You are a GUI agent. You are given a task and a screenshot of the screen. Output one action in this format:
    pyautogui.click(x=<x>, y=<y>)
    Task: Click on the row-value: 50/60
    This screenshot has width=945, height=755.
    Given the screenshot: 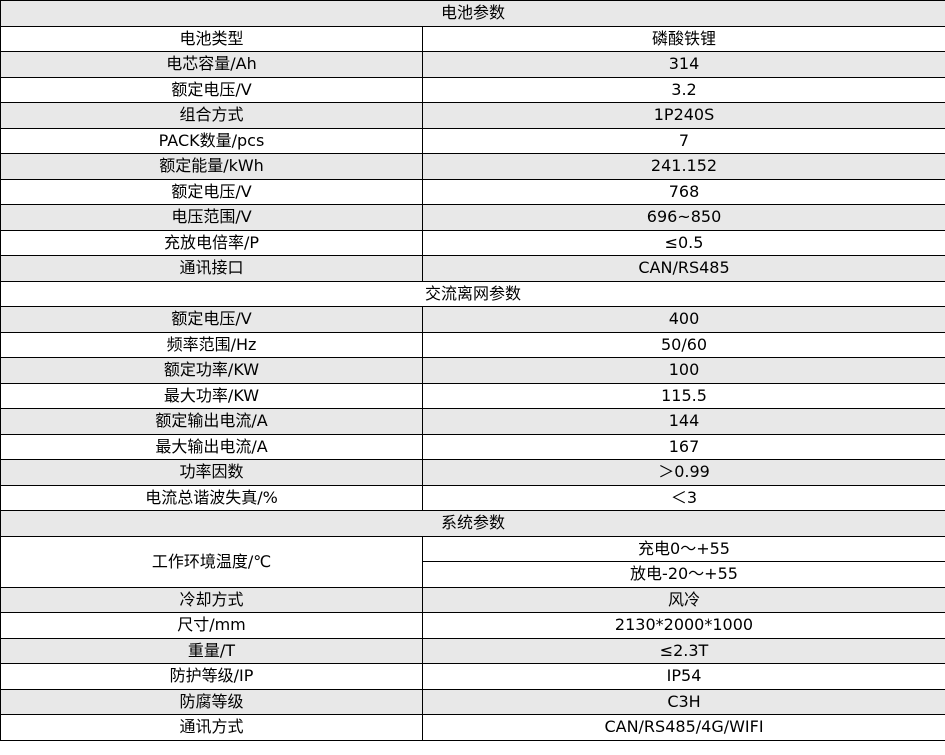 What is the action you would take?
    pyautogui.click(x=683, y=344)
    